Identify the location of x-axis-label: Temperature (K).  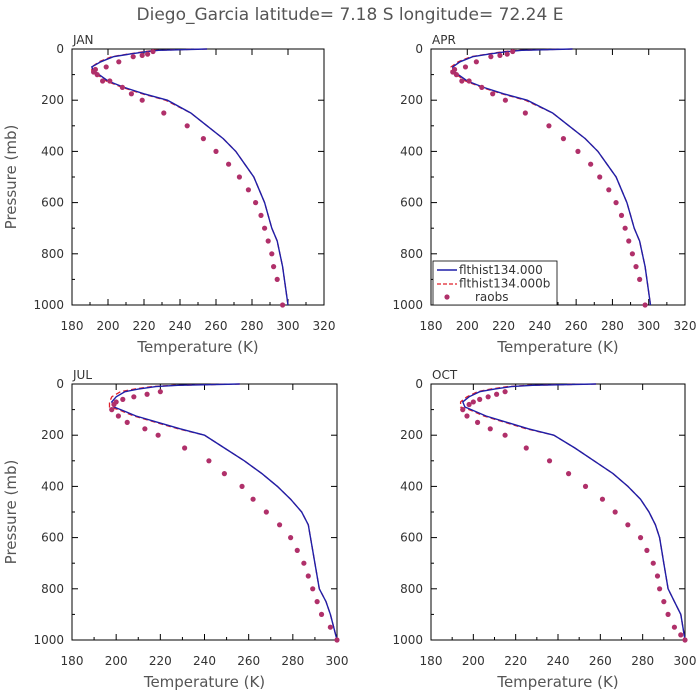
(557, 682).